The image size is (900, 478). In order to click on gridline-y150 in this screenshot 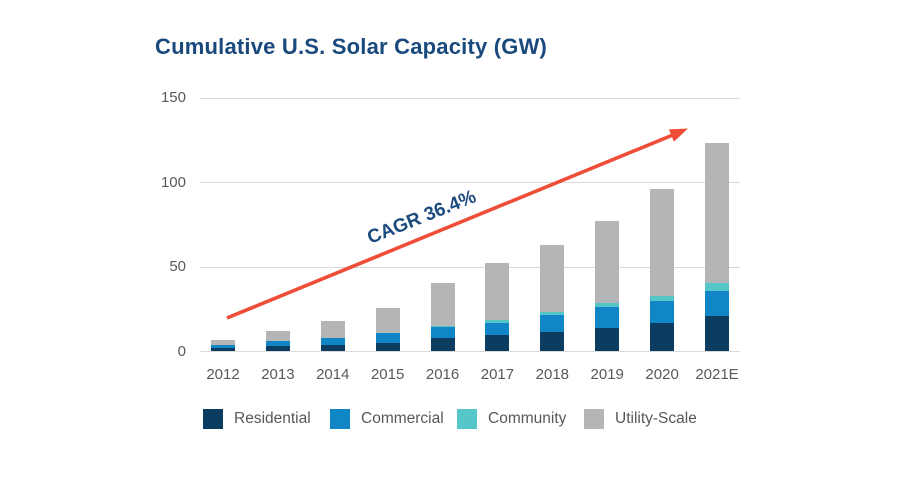, I will do `click(470, 98)`.